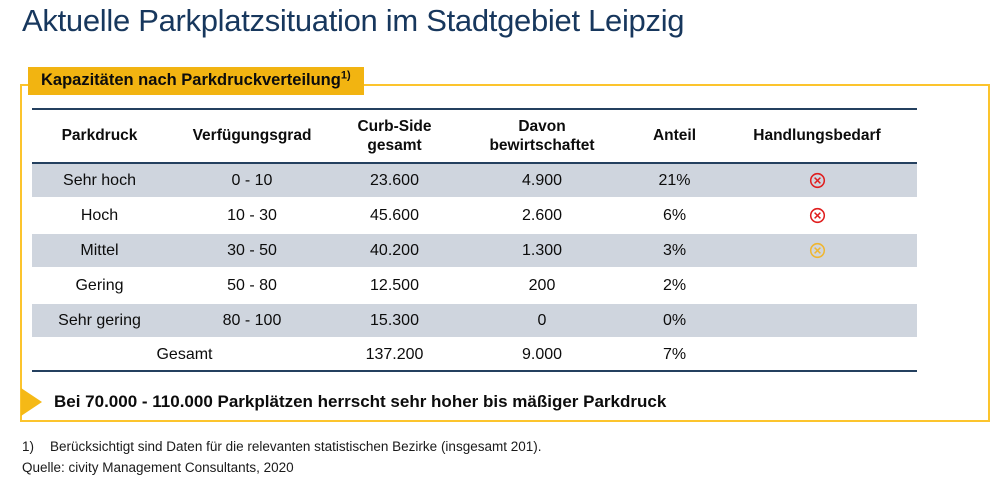 The width and height of the screenshot is (1000, 482). What do you see at coordinates (674, 320) in the screenshot?
I see `cell-anteil: 0%` at bounding box center [674, 320].